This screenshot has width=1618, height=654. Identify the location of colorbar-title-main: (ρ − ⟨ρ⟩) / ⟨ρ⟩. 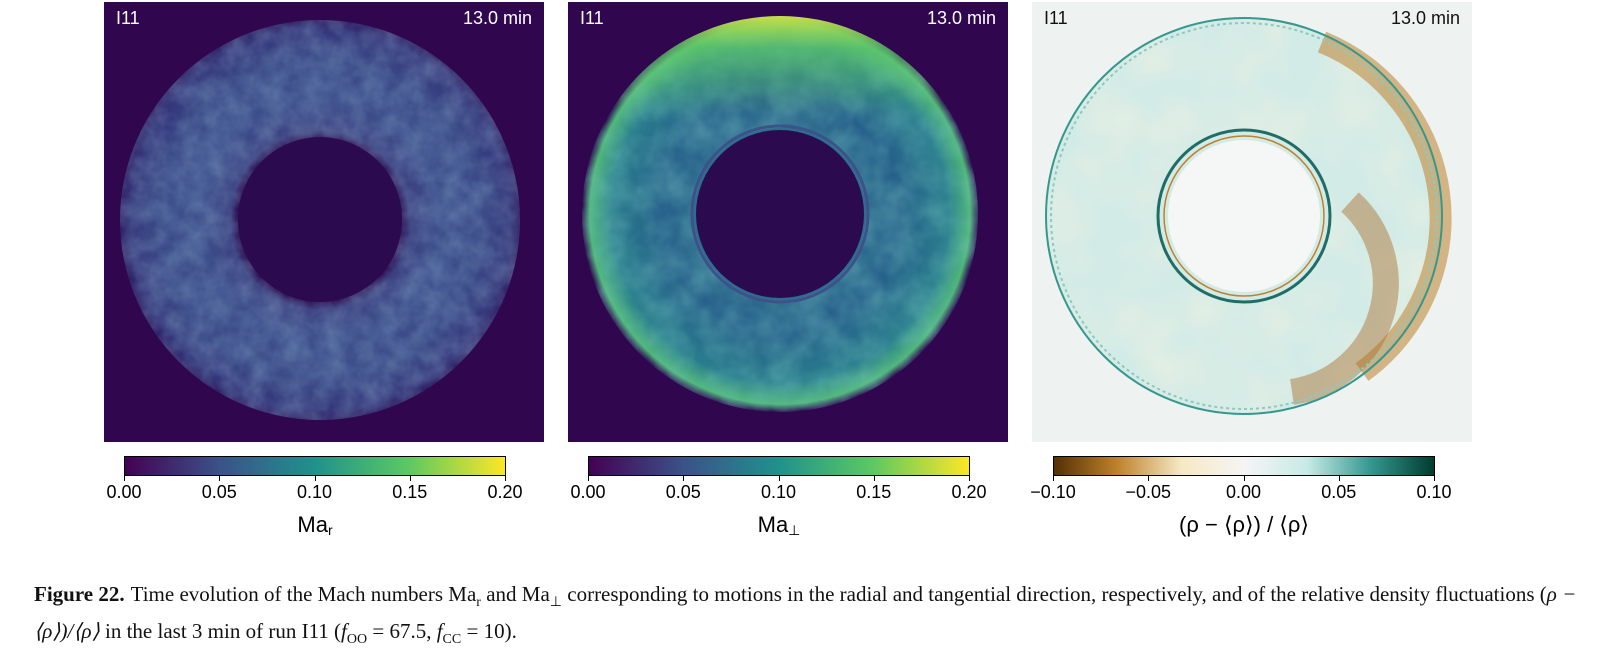
(1244, 524).